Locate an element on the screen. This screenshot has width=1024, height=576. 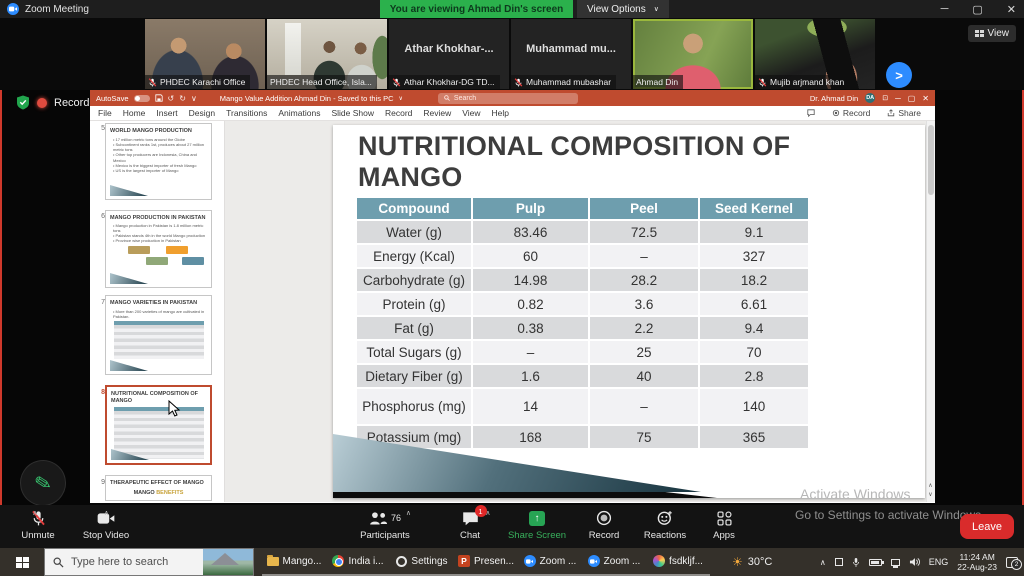
share-screen-button: ↑ Share Screen is located at coordinates (537, 525).